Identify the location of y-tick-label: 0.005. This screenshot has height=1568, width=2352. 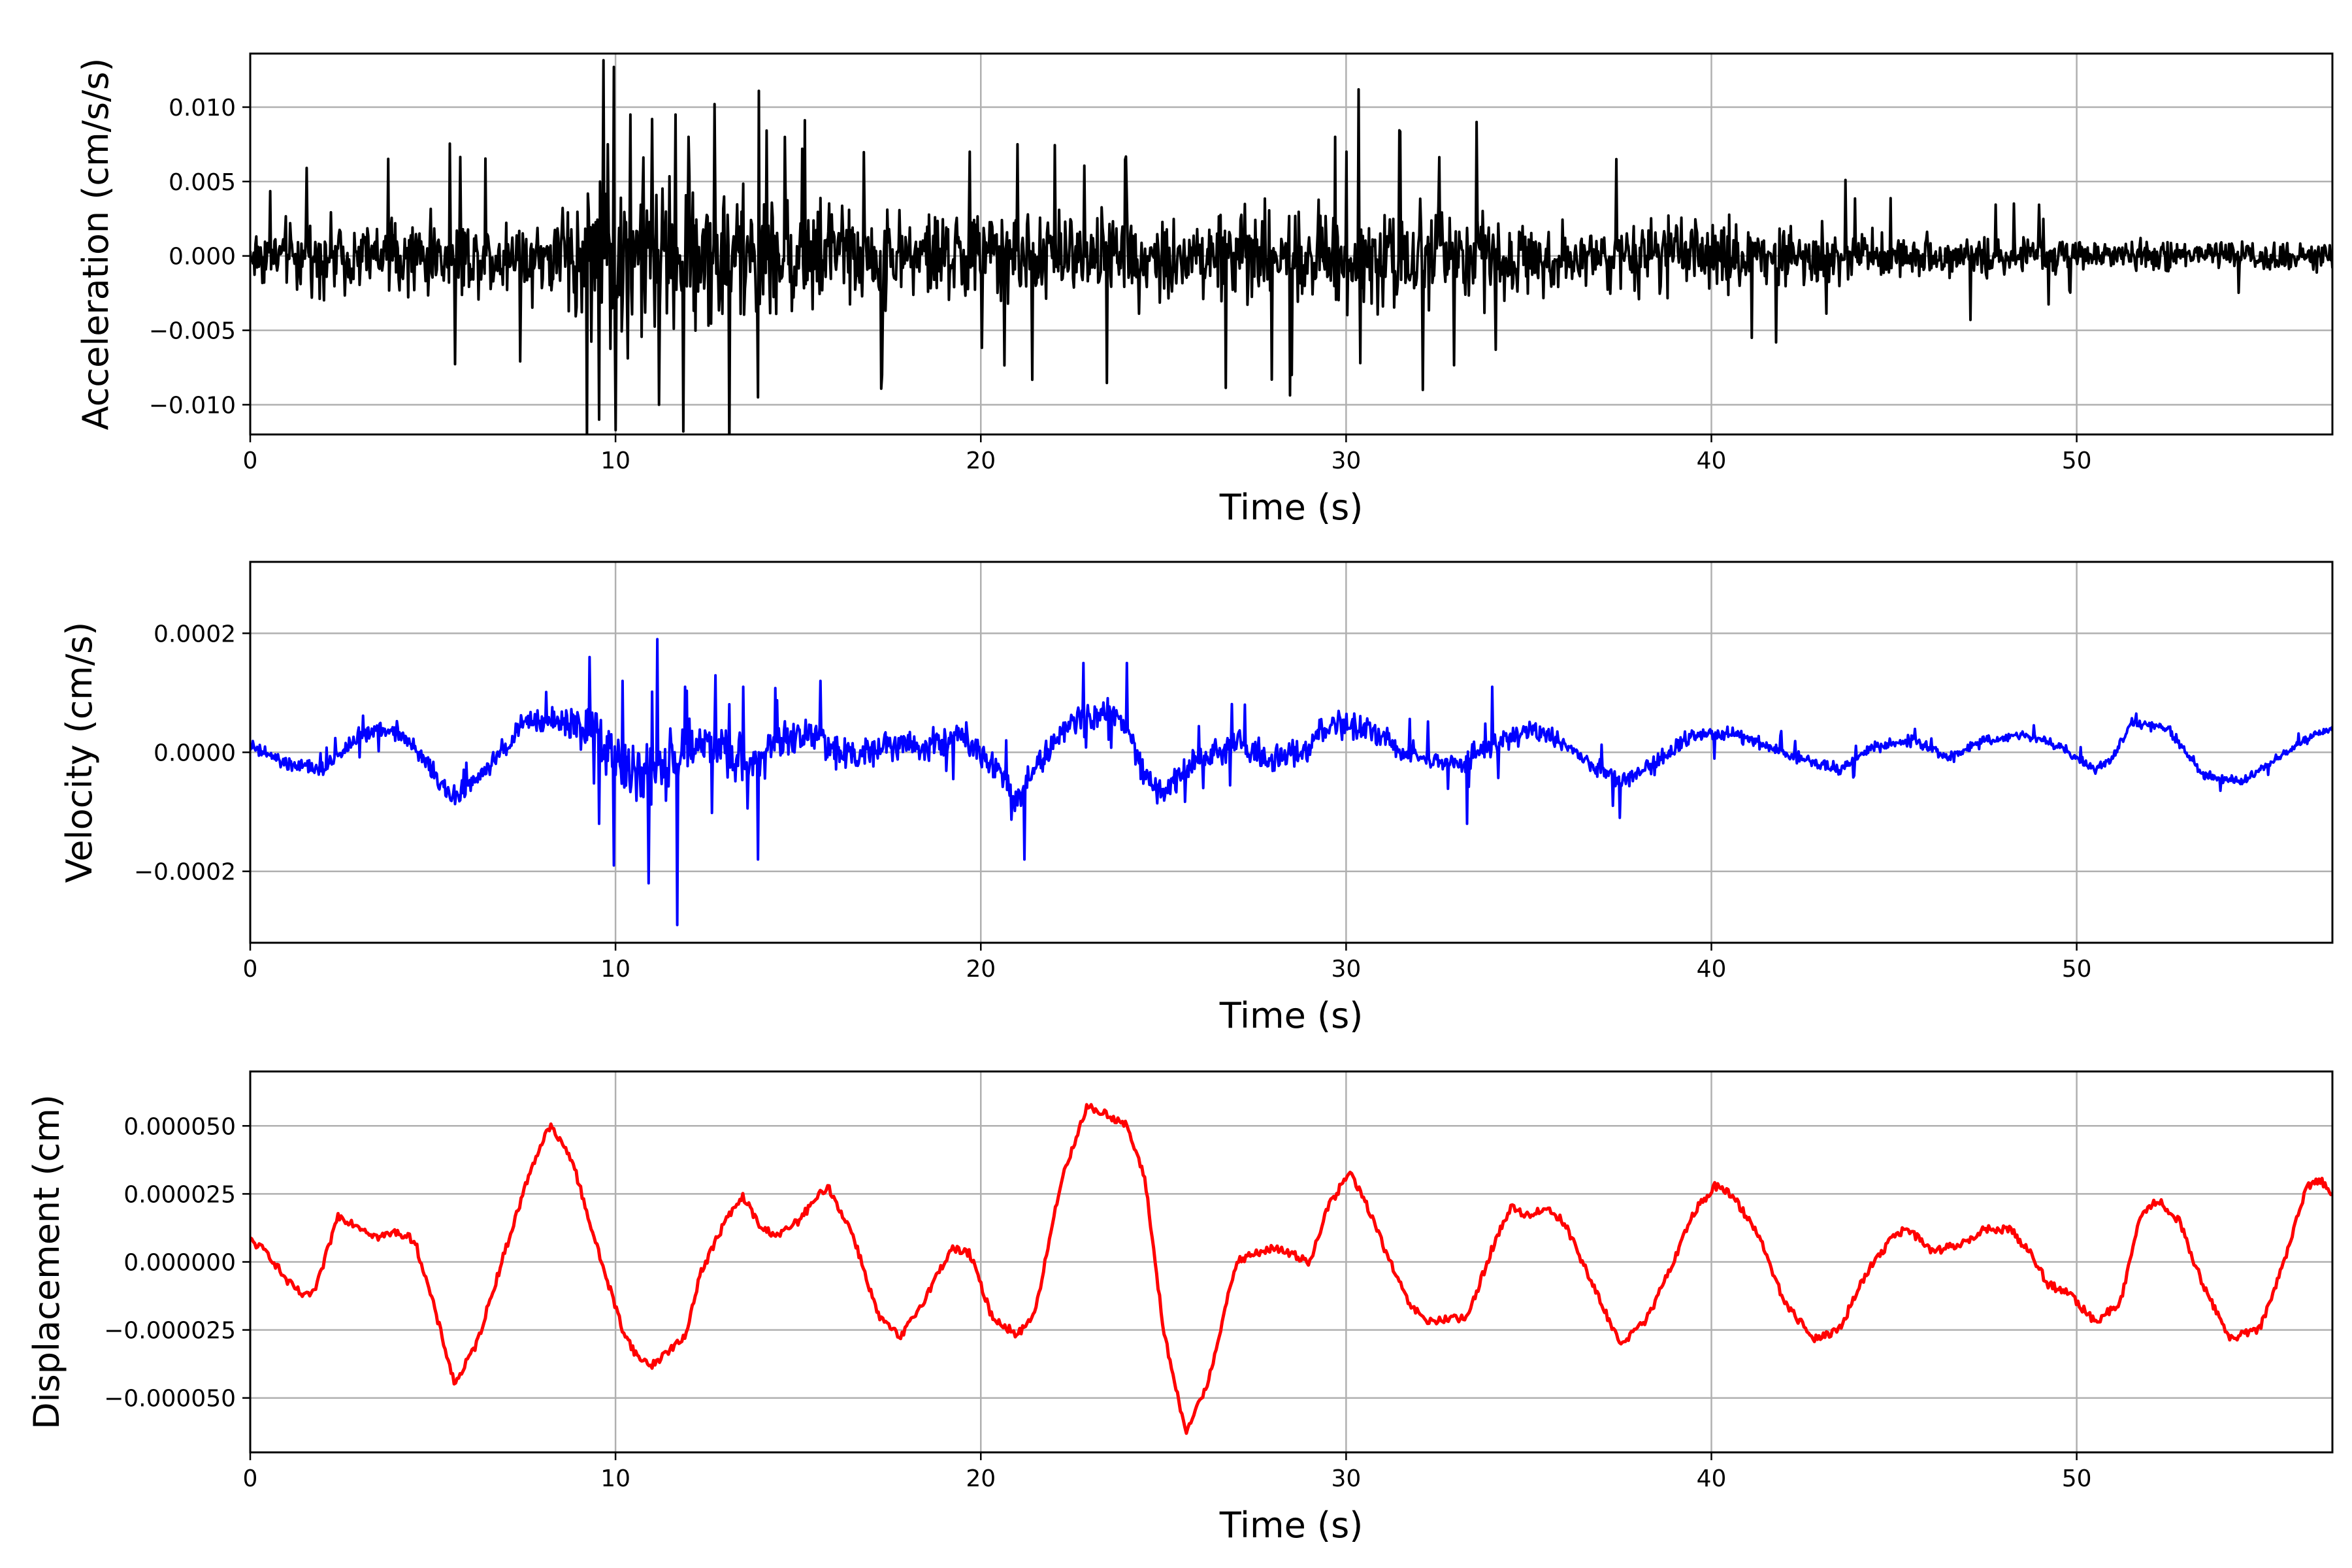
(202, 182).